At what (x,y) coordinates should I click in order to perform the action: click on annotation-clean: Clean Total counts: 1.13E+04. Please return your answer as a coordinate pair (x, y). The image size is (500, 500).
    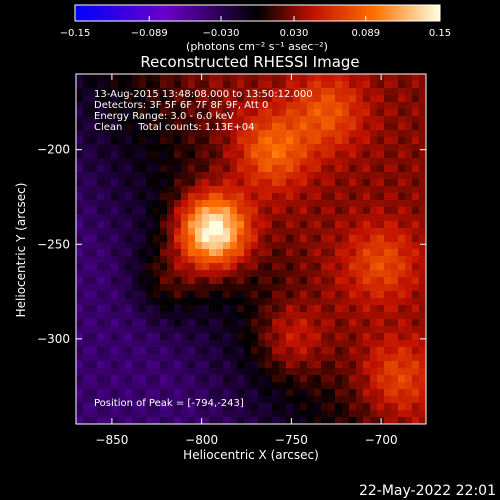
    Looking at the image, I should click on (174, 127).